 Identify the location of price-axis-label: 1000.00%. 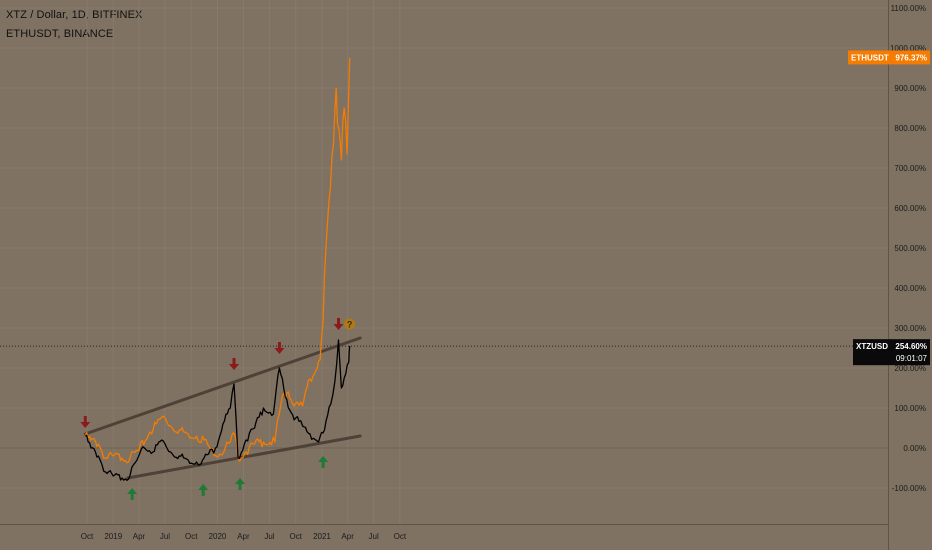
(908, 48).